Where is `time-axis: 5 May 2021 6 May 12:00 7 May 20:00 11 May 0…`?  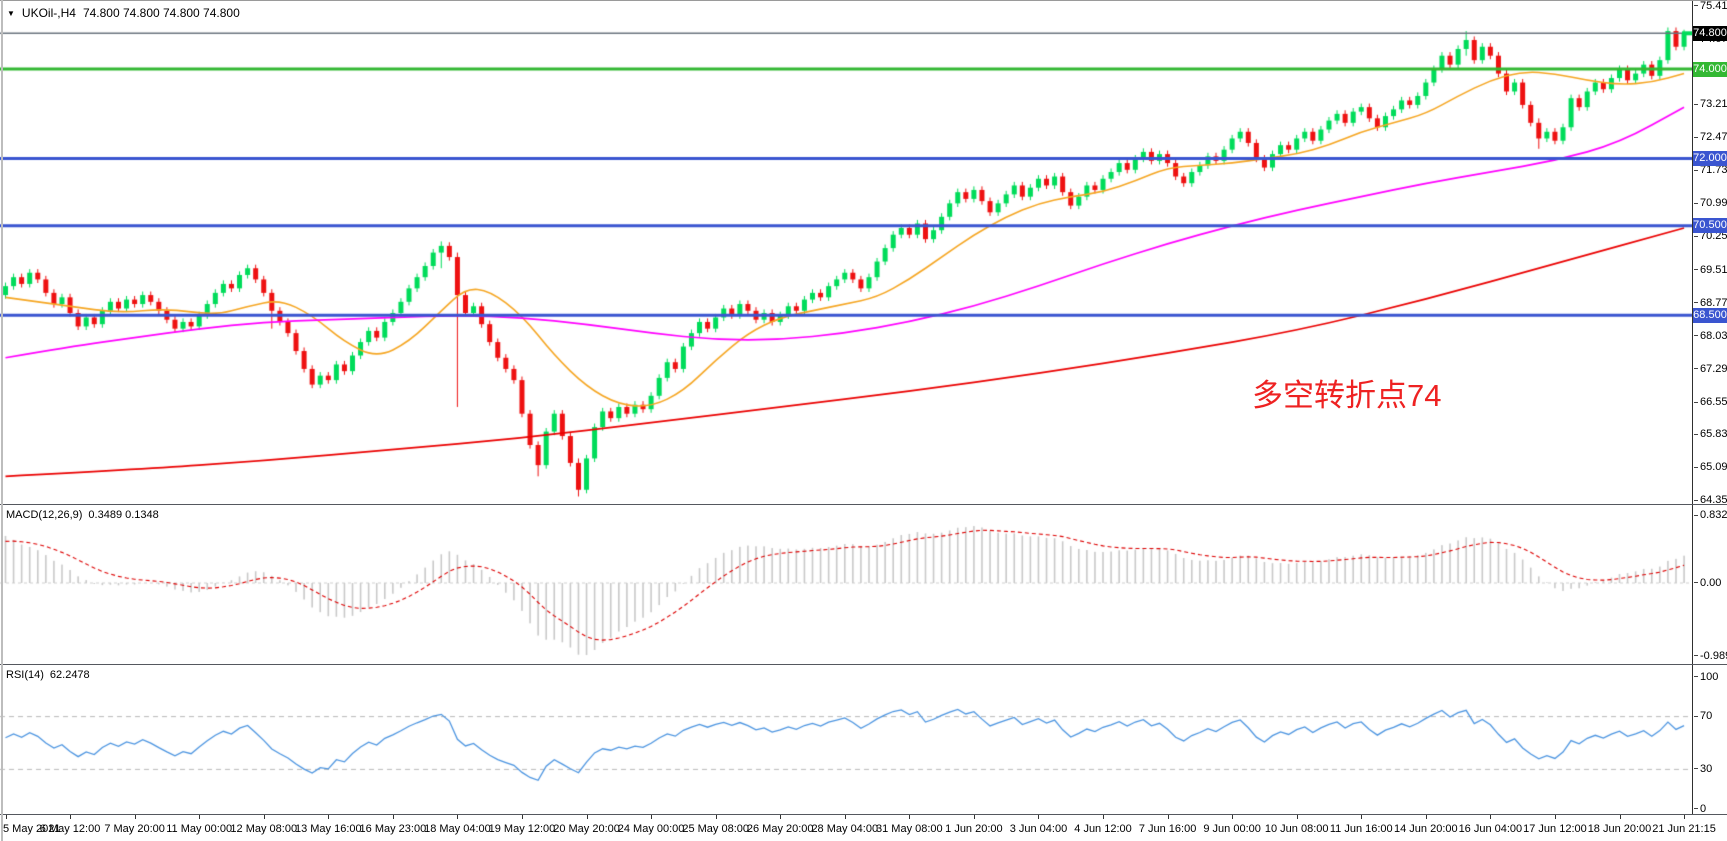 time-axis: 5 May 2021 6 May 12:00 7 May 20:00 11 May 0… is located at coordinates (863, 828).